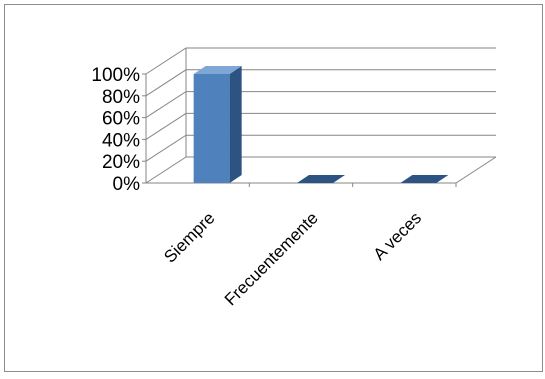  What do you see at coordinates (398, 236) in the screenshot?
I see `x-category-label: A veces` at bounding box center [398, 236].